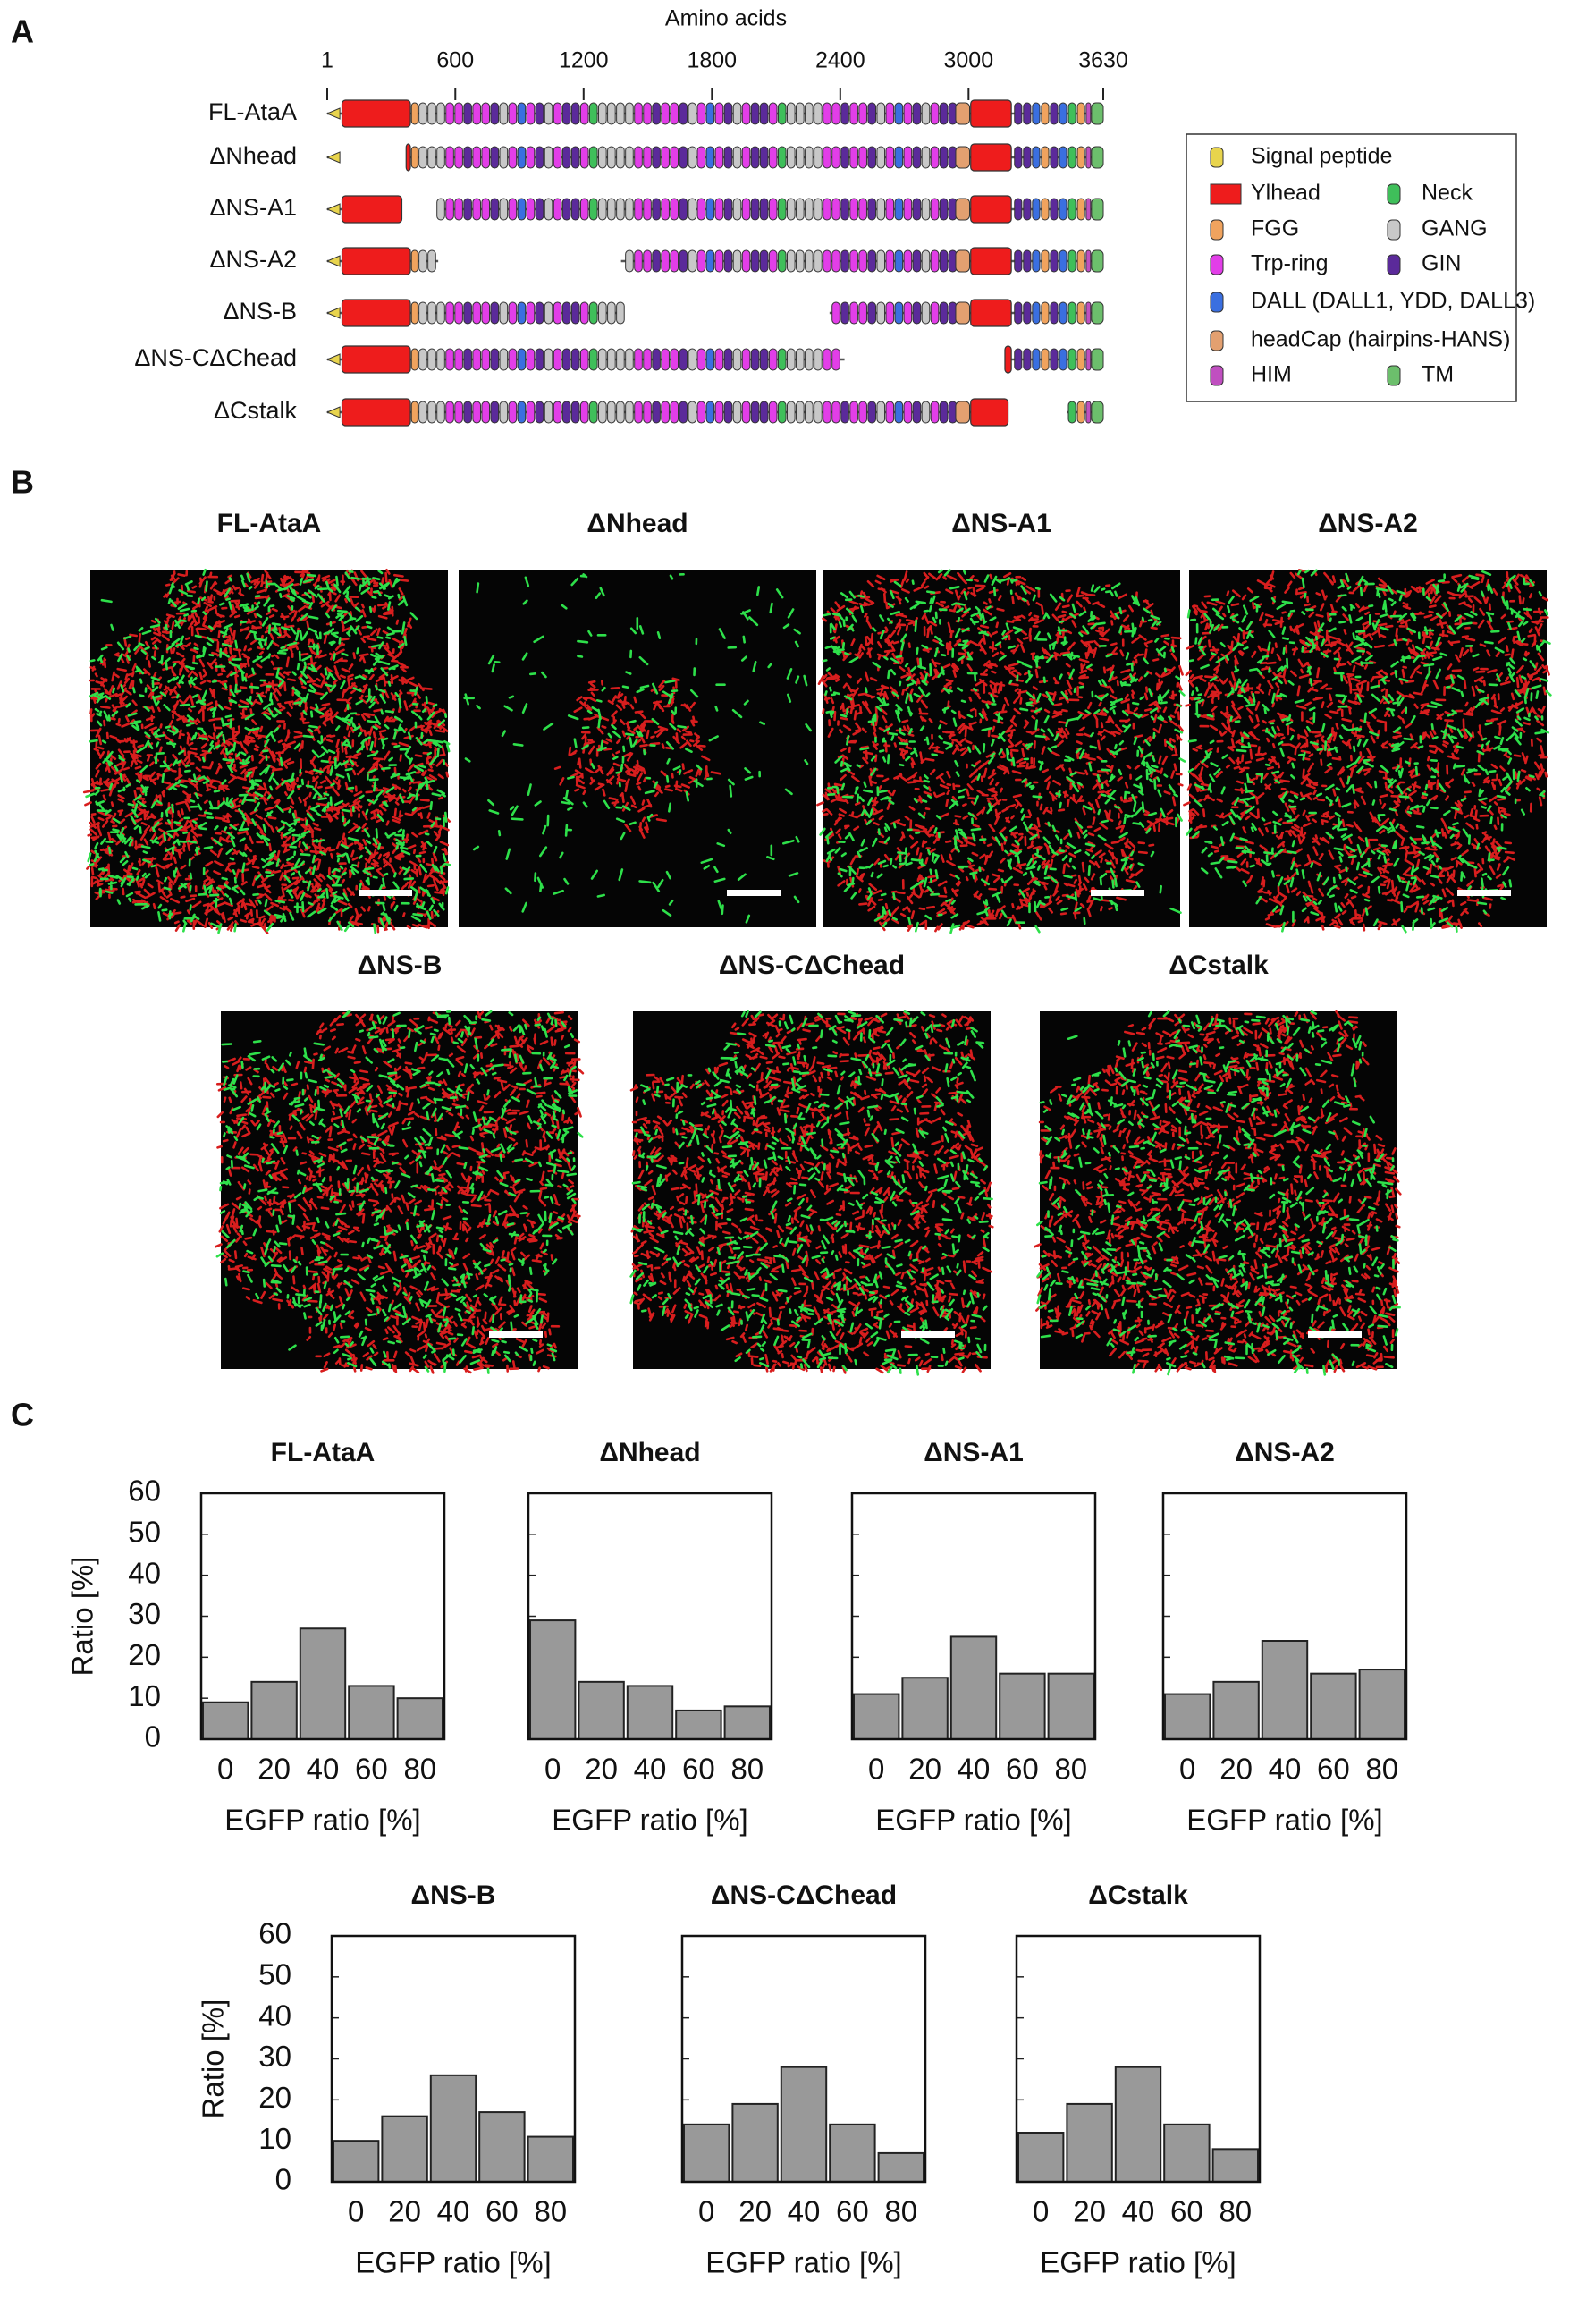 The height and width of the screenshot is (2324, 1578). I want to click on x-tick-label: 1, so click(327, 60).